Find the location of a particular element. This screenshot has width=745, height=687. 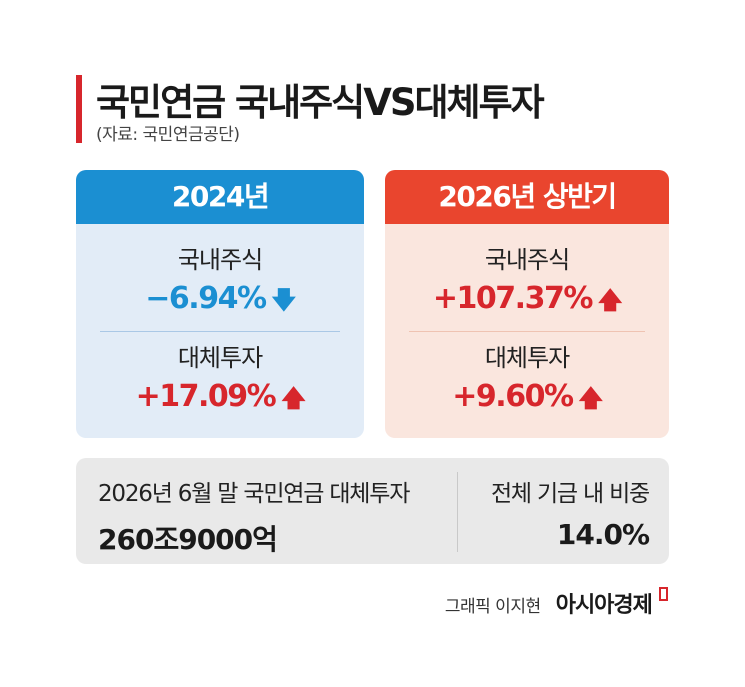

metric-domestic-stocks-2026: 국내주식 +107.37% 🡅 is located at coordinates (527, 282).